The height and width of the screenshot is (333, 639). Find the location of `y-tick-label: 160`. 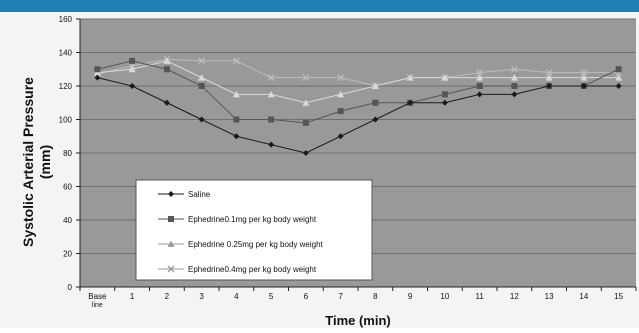

y-tick-label: 160 is located at coordinates (66, 19).